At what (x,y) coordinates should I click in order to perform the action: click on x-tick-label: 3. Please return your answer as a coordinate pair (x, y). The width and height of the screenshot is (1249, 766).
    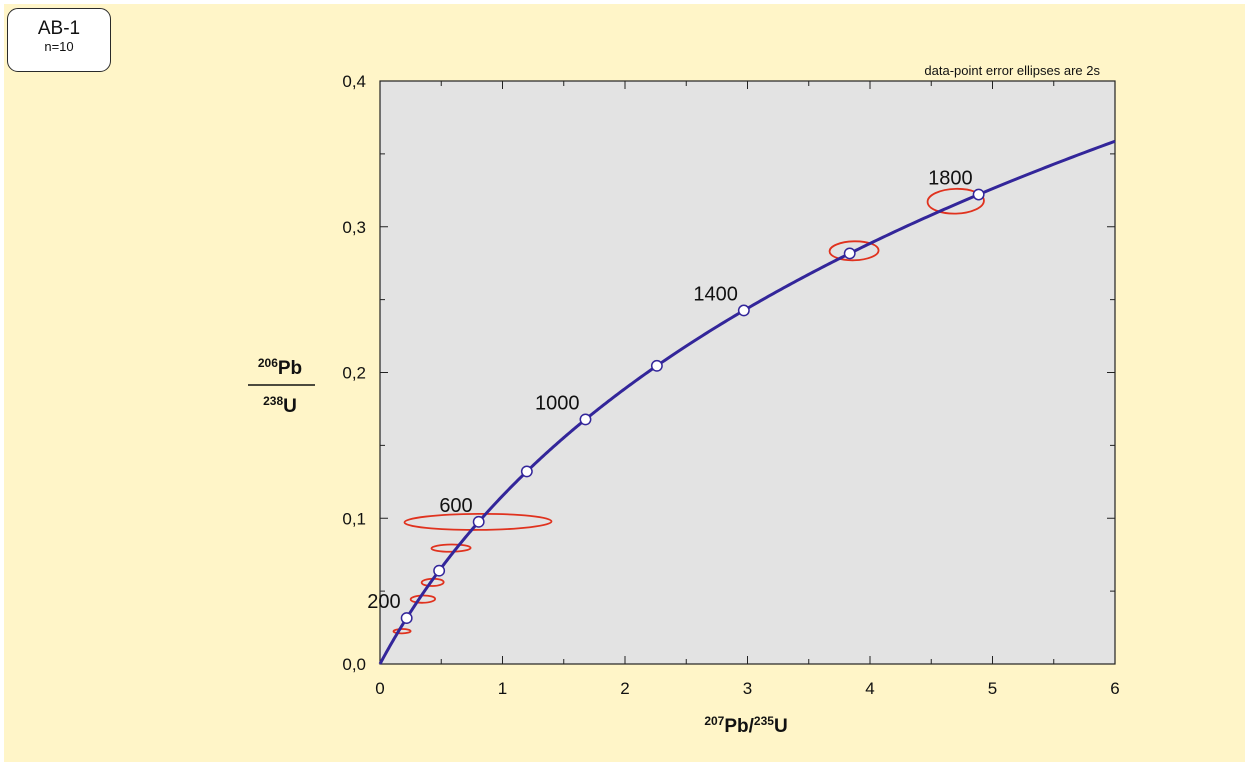
    Looking at the image, I should click on (747, 688).